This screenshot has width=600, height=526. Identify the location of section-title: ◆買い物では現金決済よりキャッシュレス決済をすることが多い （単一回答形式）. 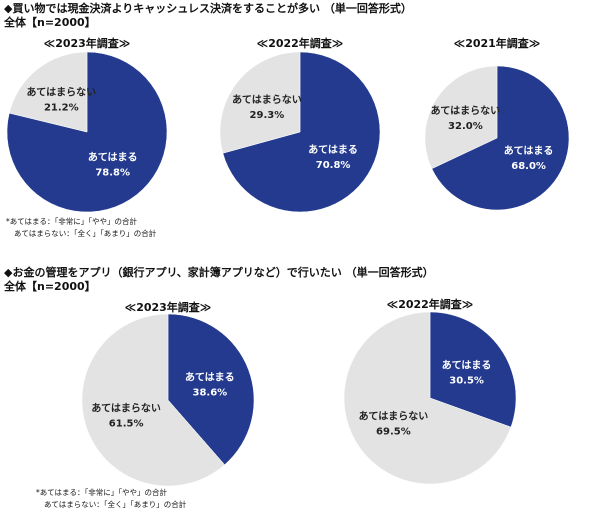
(208, 8).